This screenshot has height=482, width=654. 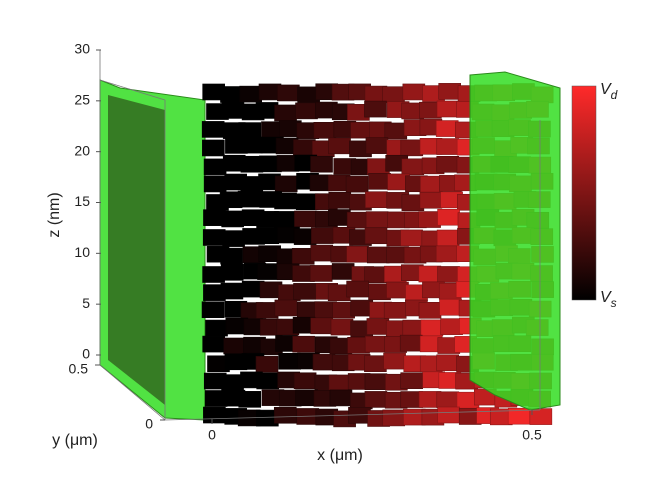 What do you see at coordinates (54, 214) in the screenshot?
I see `z-axis-label: z (nm)` at bounding box center [54, 214].